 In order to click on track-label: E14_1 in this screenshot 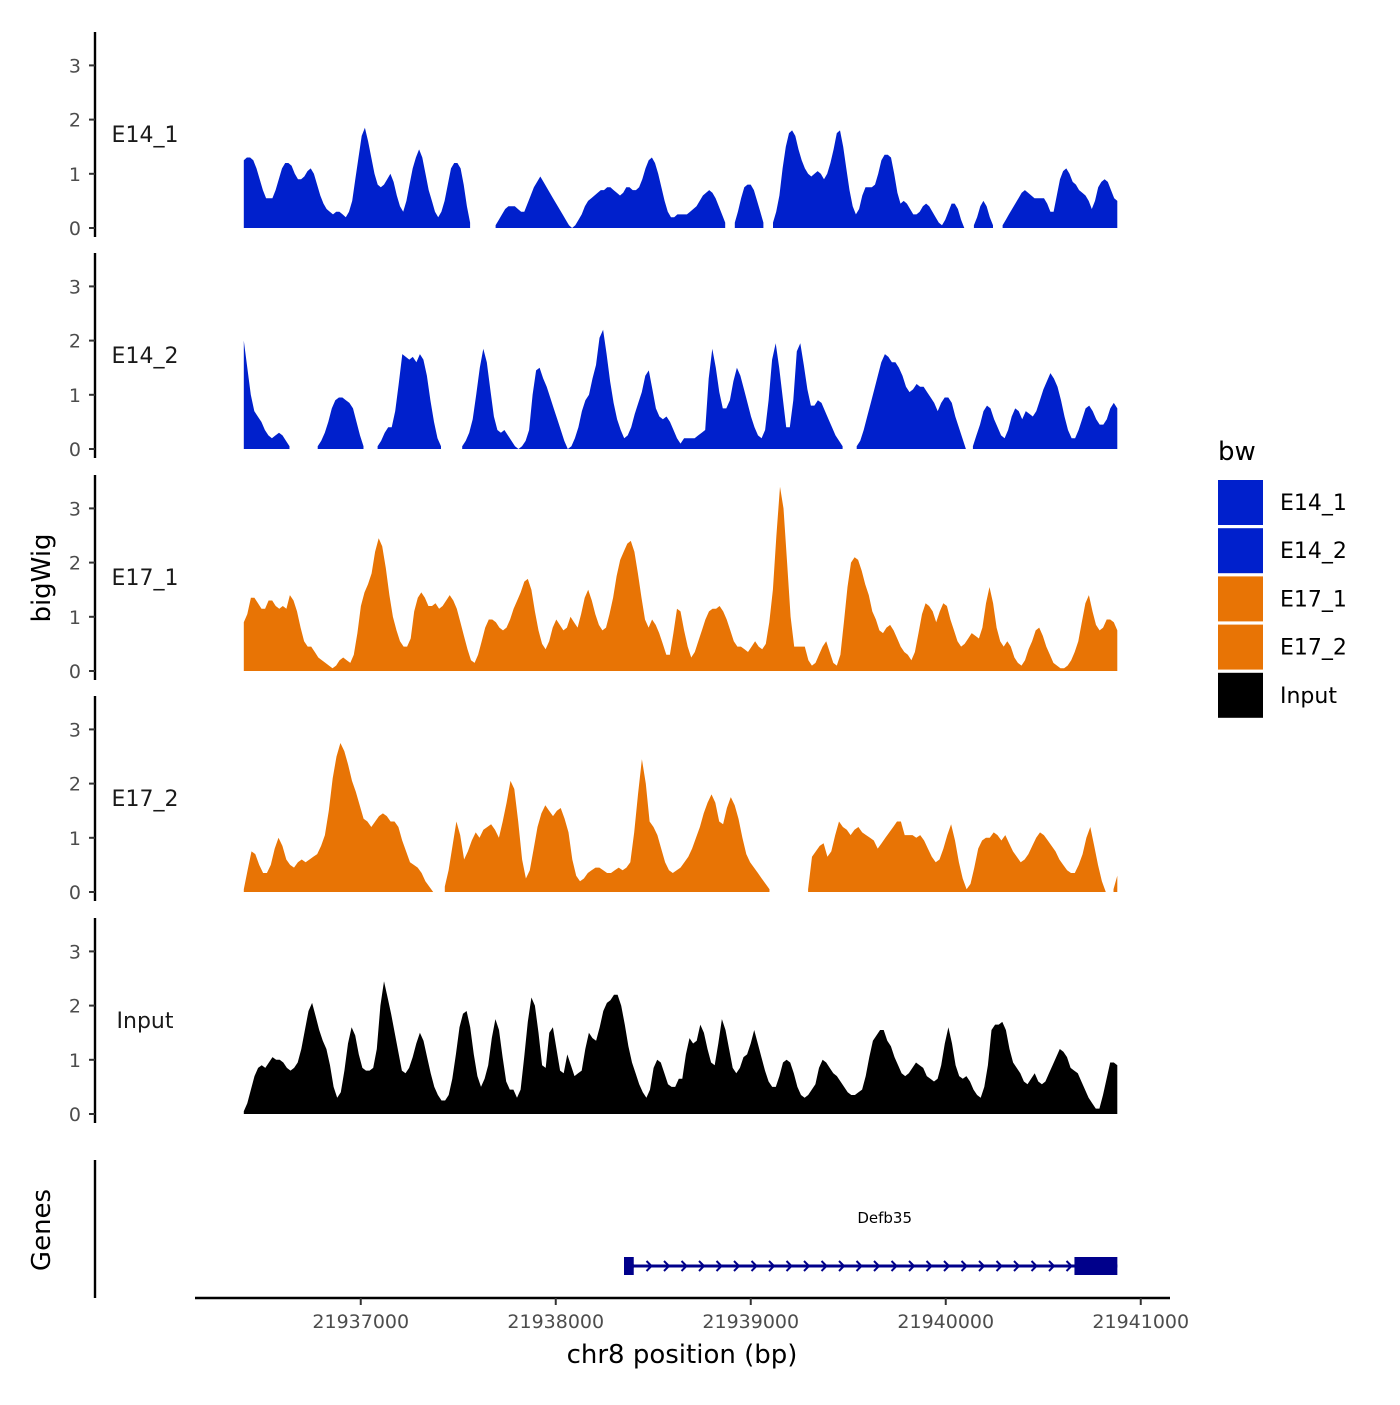, I will do `click(145, 135)`.